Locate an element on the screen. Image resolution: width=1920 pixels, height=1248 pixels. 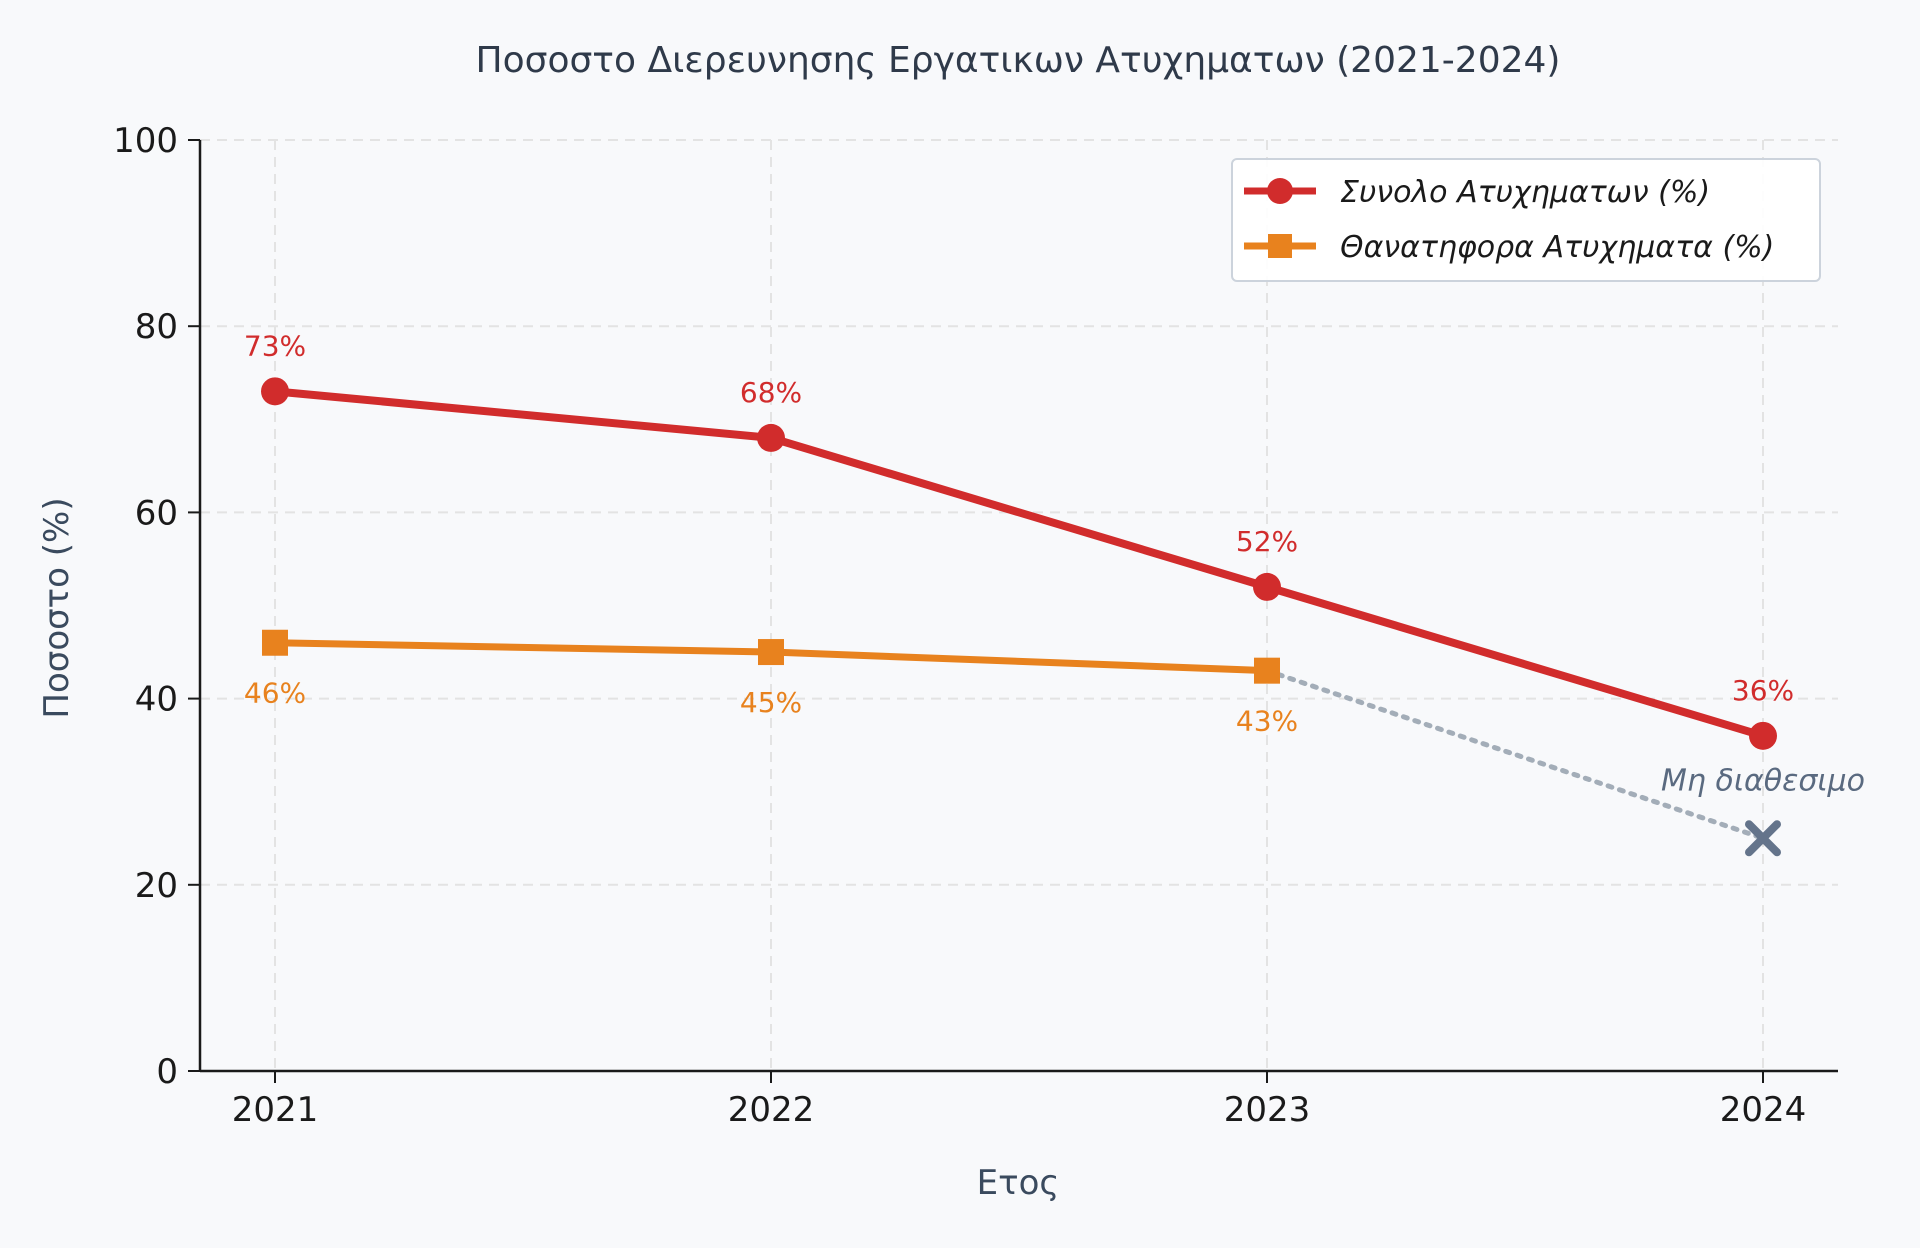
x-tick-label: 2023 is located at coordinates (1267, 1110).